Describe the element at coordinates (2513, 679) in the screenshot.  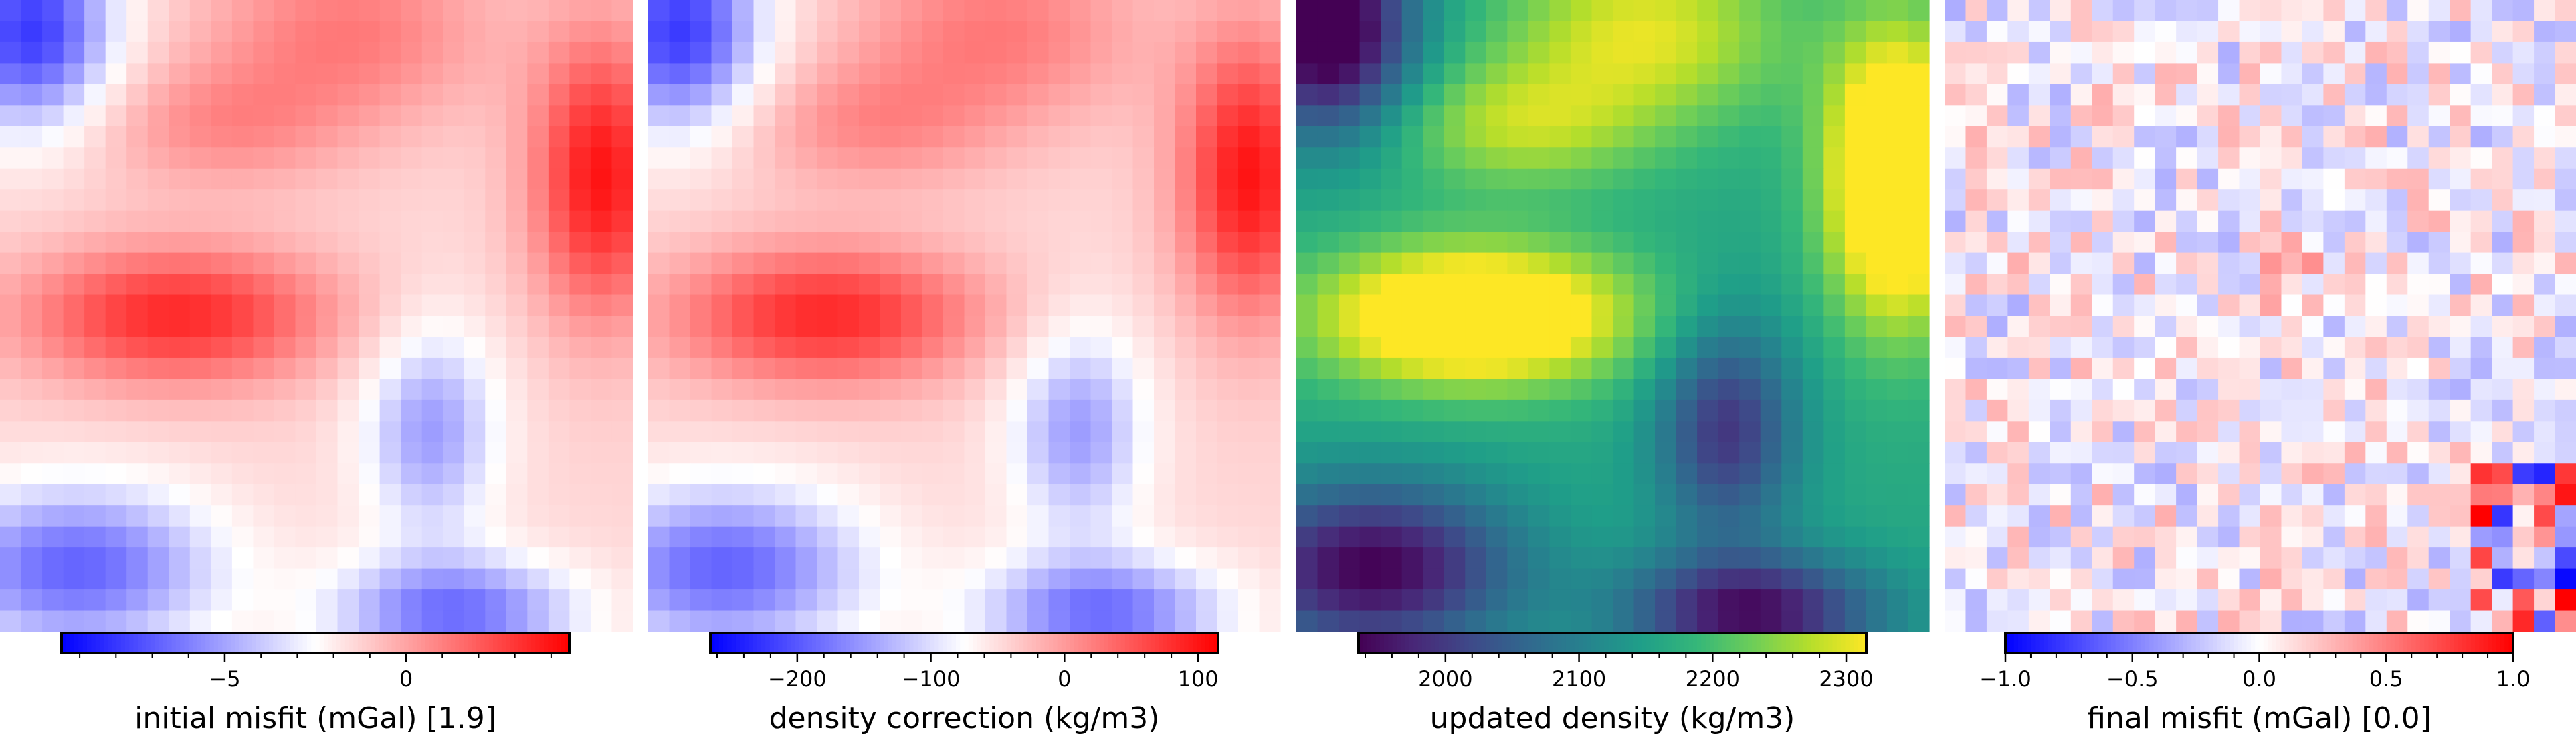
I see `colorbar-tick-label: 1.0` at that location.